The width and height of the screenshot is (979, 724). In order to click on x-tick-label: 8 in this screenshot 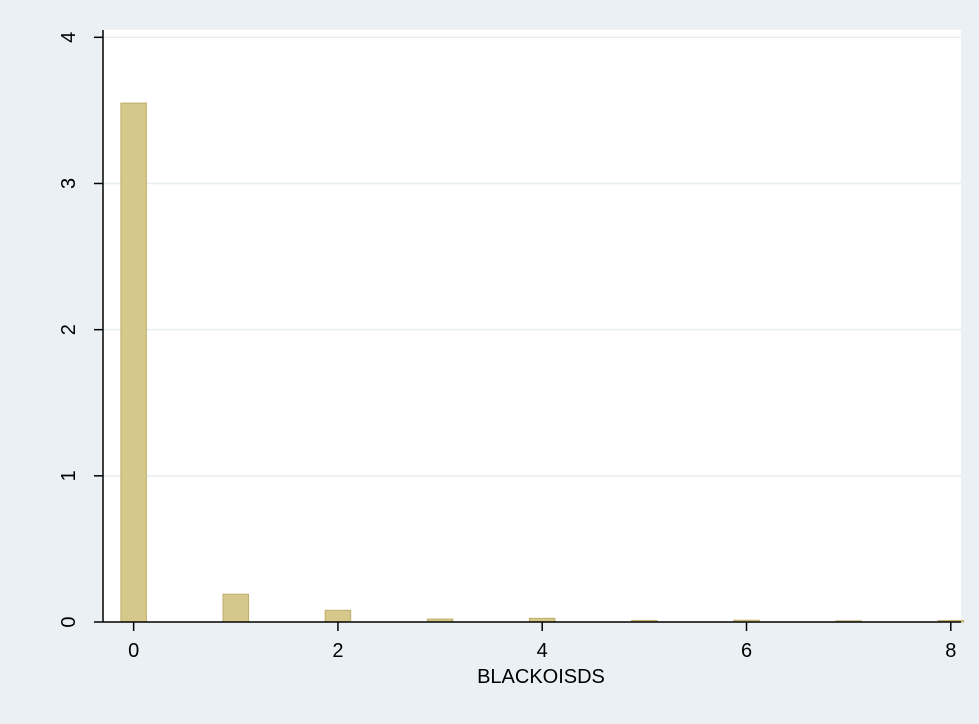, I will do `click(950, 651)`.